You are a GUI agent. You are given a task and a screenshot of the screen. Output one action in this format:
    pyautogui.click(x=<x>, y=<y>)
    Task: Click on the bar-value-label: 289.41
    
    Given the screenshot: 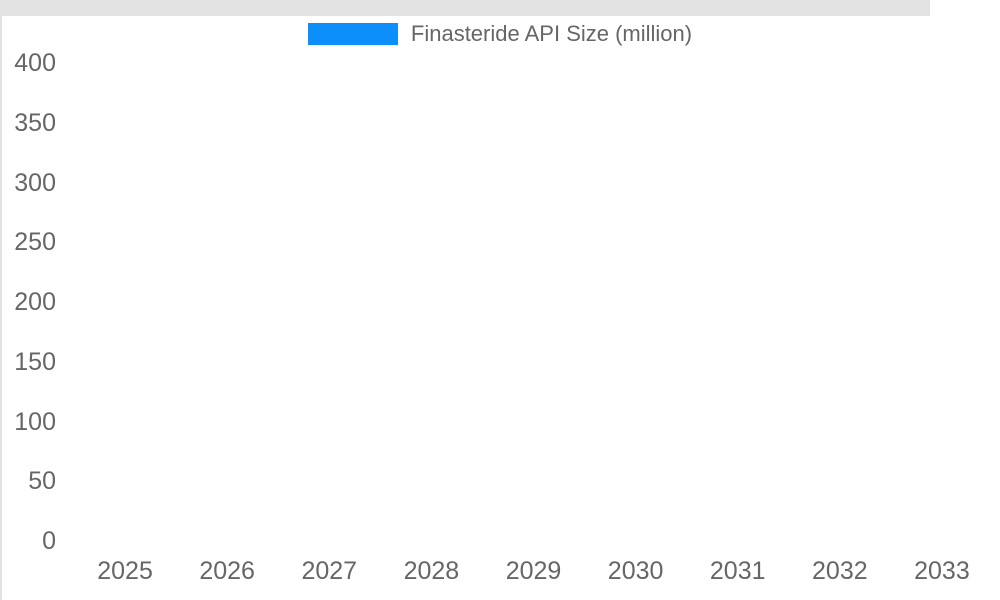 What is the action you would take?
    pyautogui.click(x=431, y=368)
    